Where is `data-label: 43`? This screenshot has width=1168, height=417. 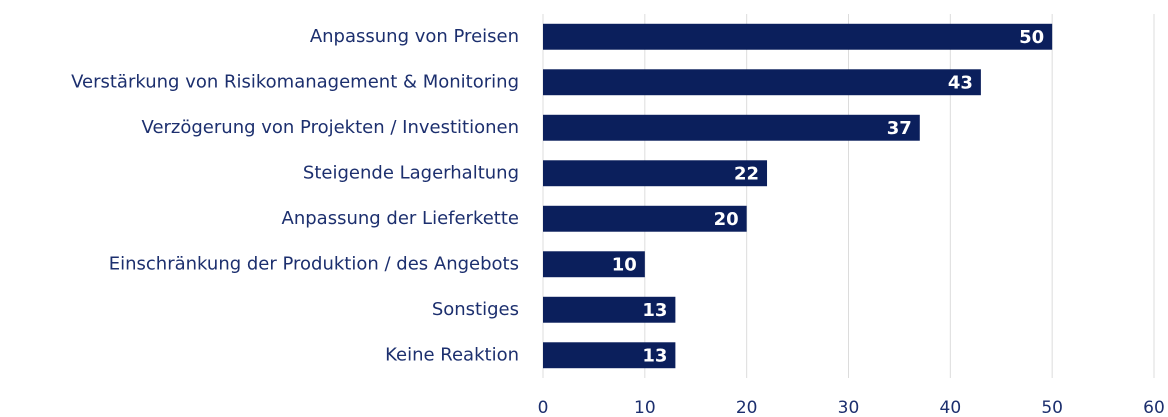
data-label: 43 is located at coordinates (960, 82).